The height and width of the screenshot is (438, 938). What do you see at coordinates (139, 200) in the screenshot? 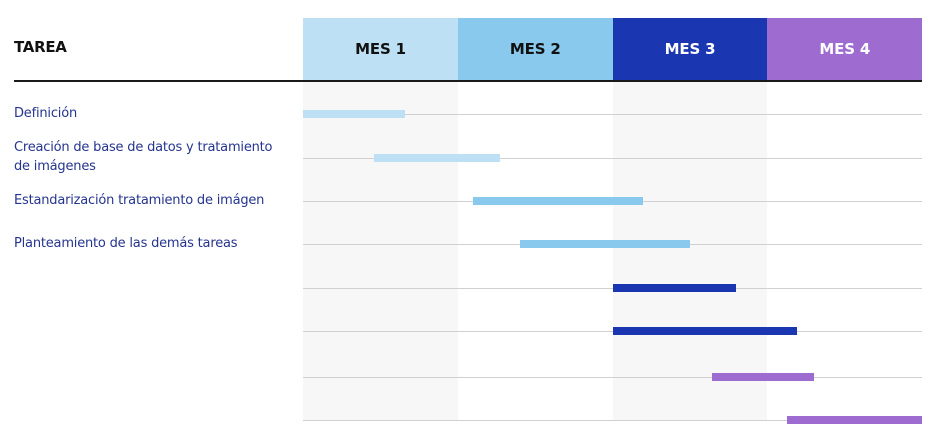
I see `task-label: Estandarización tratamiento de imágen` at bounding box center [139, 200].